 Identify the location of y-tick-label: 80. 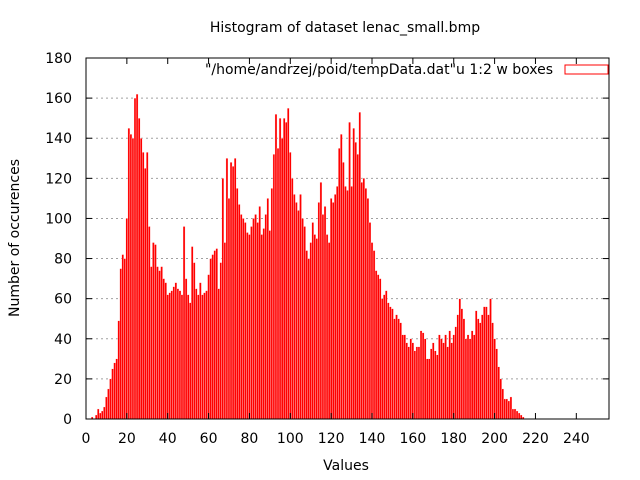
(63, 260).